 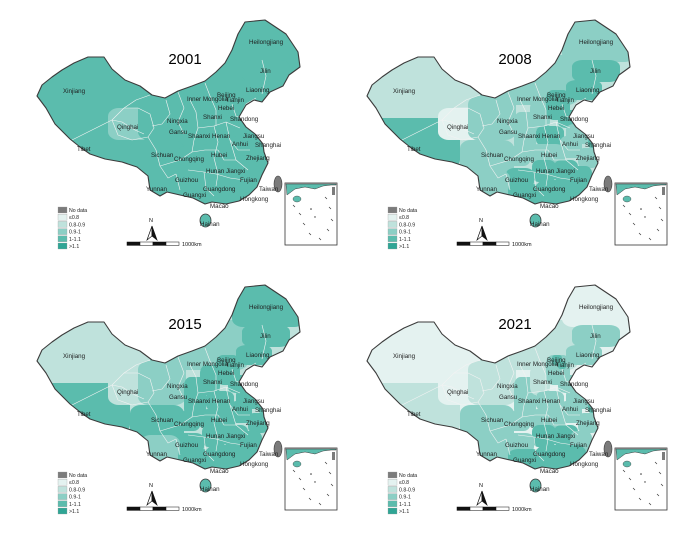 I want to click on north-arrow-right, so click(x=484, y=498).